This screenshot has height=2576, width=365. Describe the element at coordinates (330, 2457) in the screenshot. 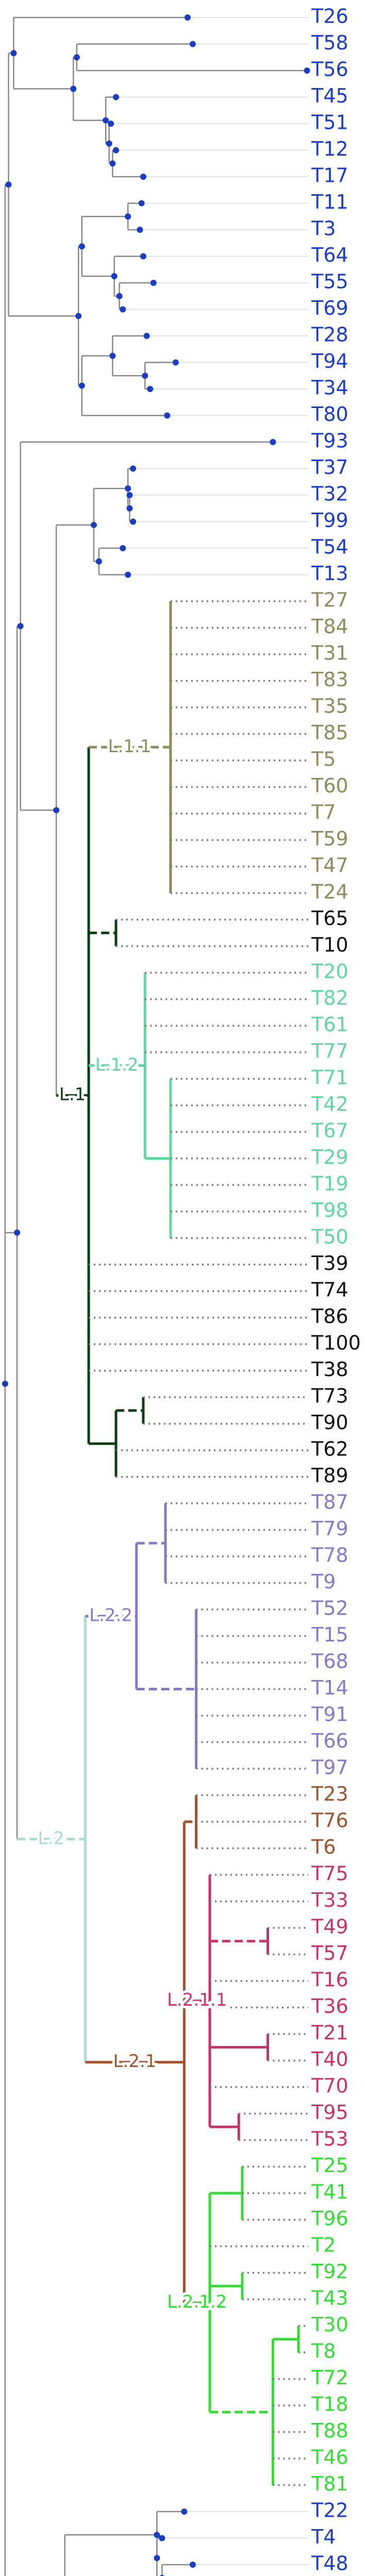

I see `leaf-label: T46` at that location.